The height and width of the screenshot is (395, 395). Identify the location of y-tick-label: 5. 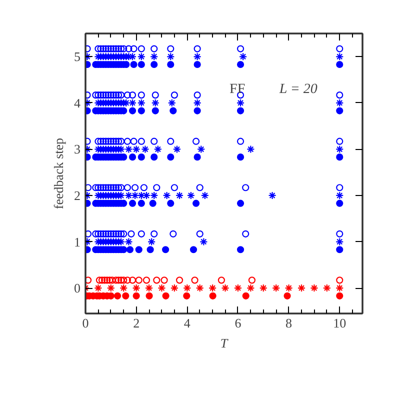
(77, 56).